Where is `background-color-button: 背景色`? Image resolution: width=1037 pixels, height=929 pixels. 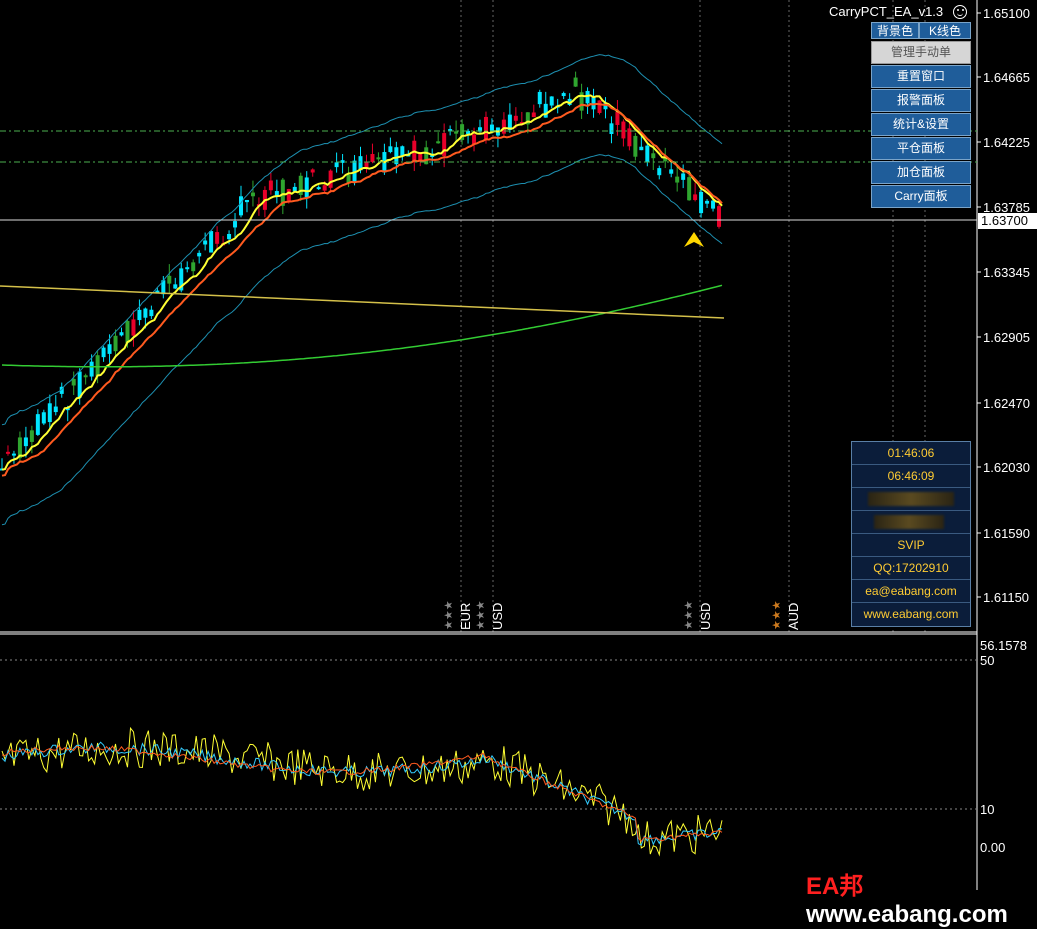 background-color-button: 背景色 is located at coordinates (895, 30).